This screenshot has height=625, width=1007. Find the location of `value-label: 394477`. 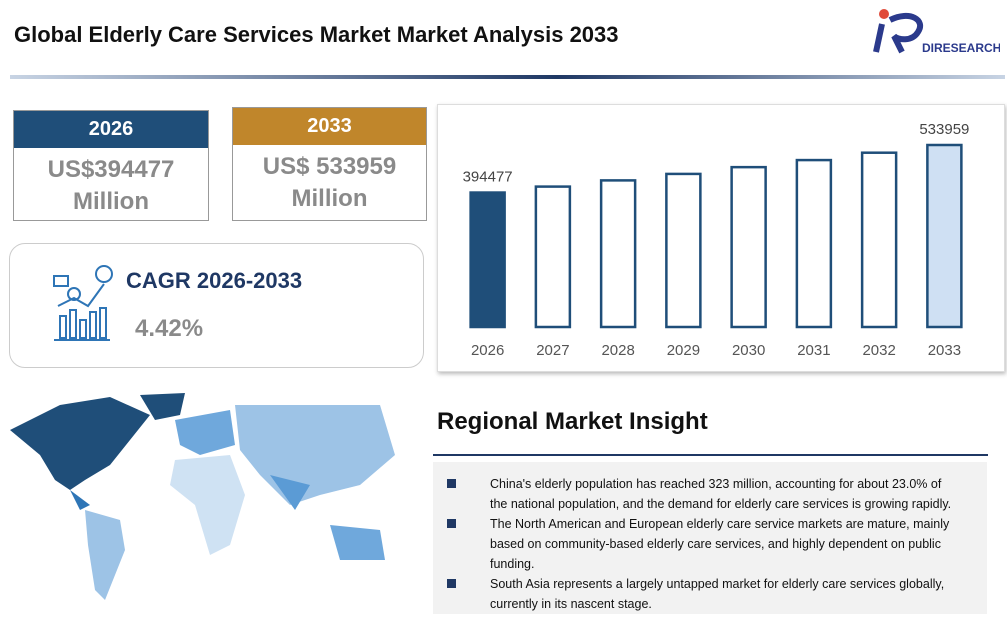

value-label: 394477 is located at coordinates (488, 177).